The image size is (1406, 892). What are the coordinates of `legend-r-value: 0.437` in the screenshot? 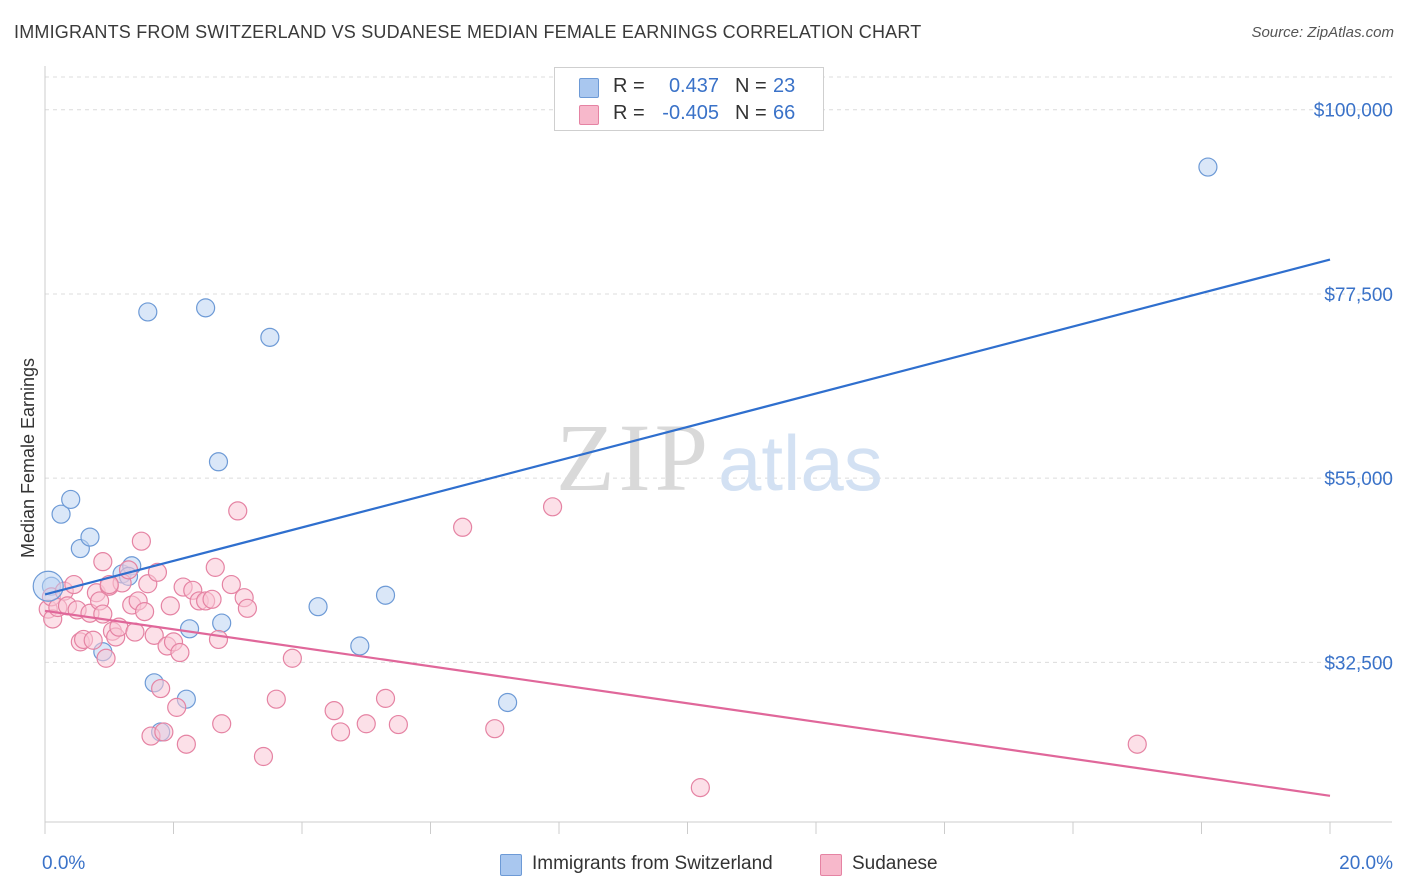 It's located at (693, 86).